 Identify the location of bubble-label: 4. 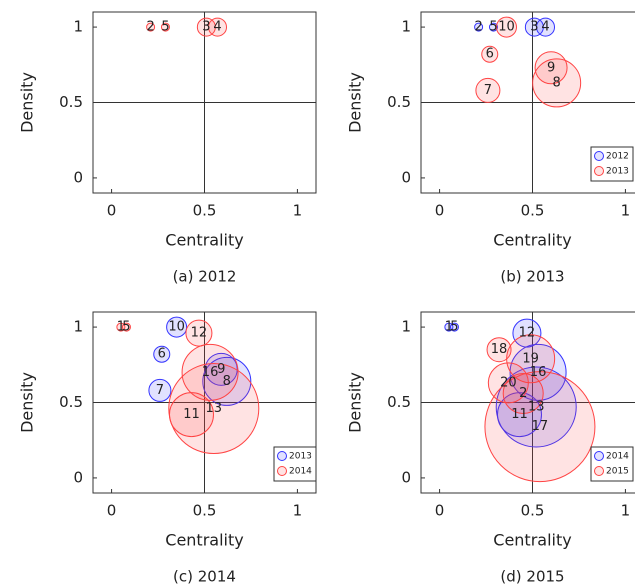
(545, 27).